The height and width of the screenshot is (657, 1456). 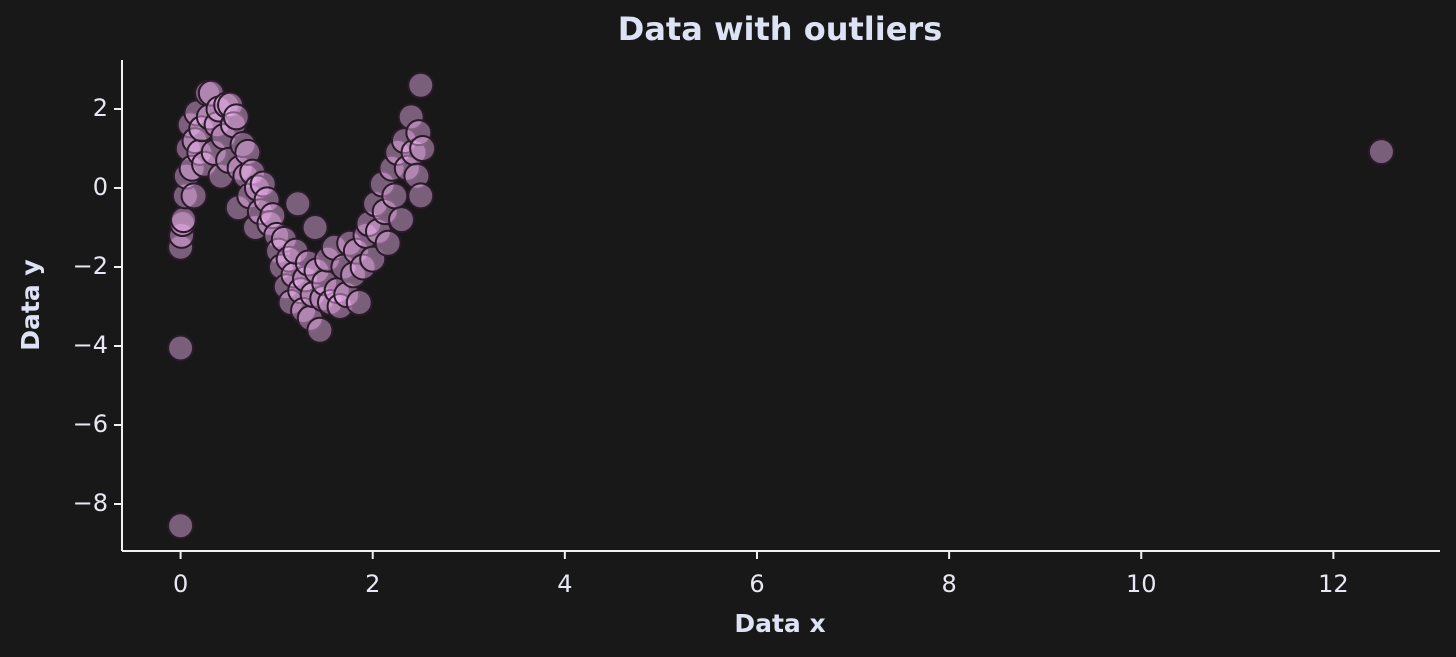 What do you see at coordinates (90, 266) in the screenshot?
I see `y-tick-label: −2` at bounding box center [90, 266].